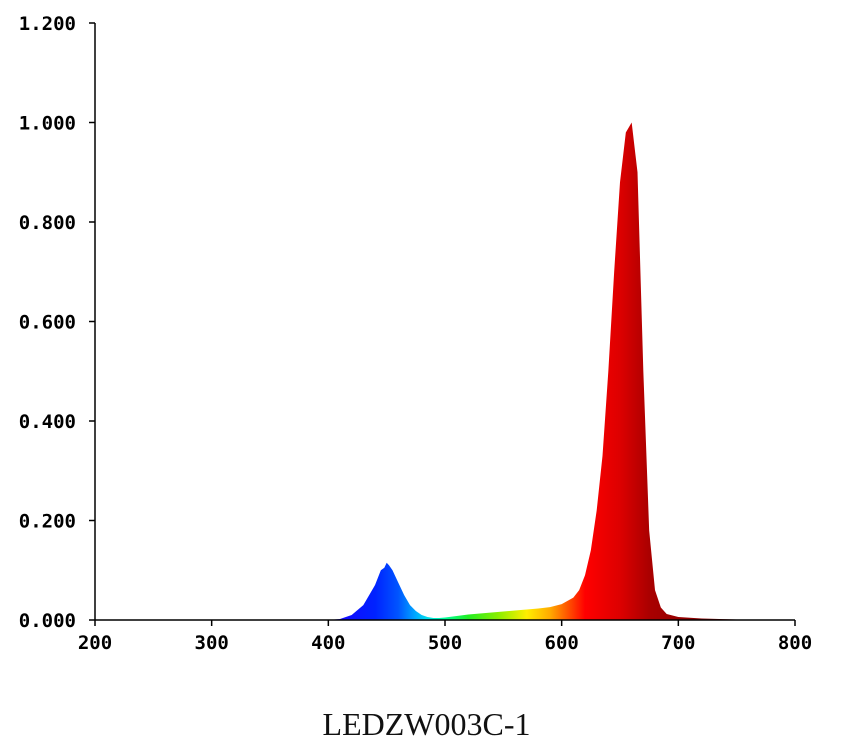 This screenshot has height=756, width=853. What do you see at coordinates (47, 621) in the screenshot?
I see `y-tick-label: 0.000` at bounding box center [47, 621].